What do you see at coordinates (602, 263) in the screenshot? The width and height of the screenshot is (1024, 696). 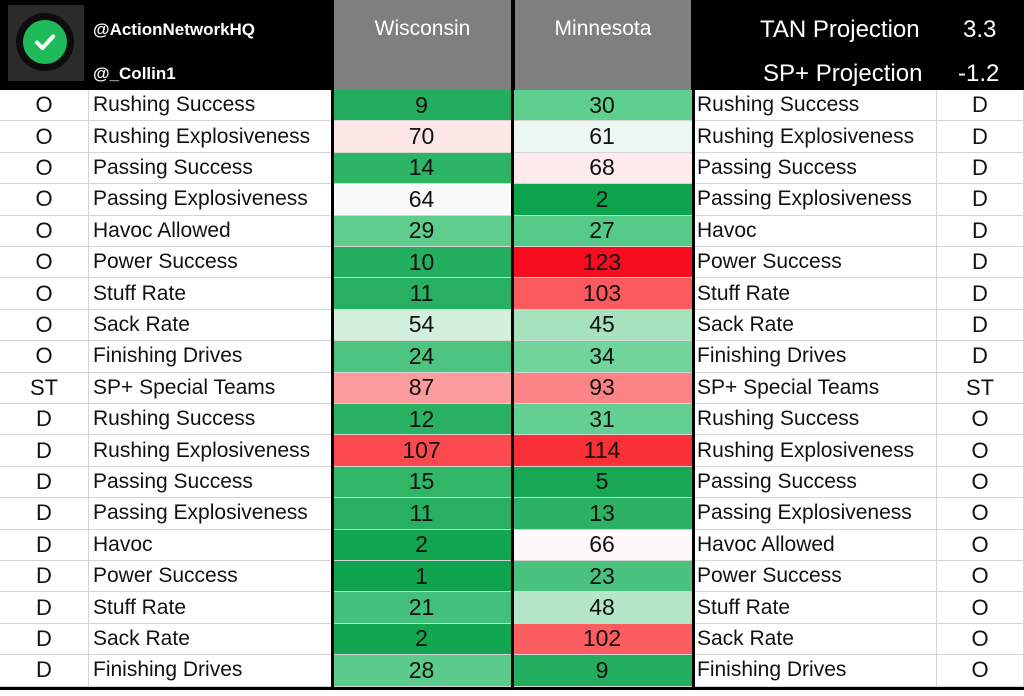 I see `minnesota-rank: 123` at bounding box center [602, 263].